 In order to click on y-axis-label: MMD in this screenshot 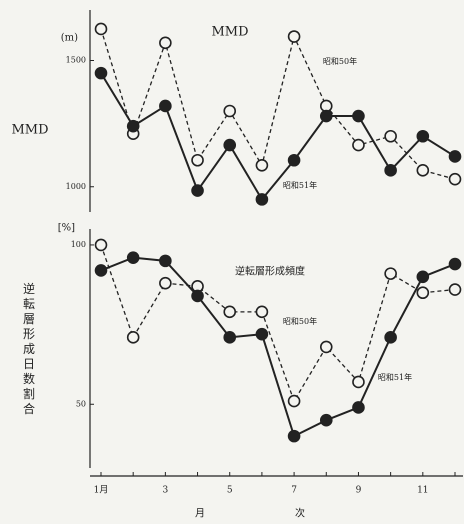, I will do `click(29, 130)`.